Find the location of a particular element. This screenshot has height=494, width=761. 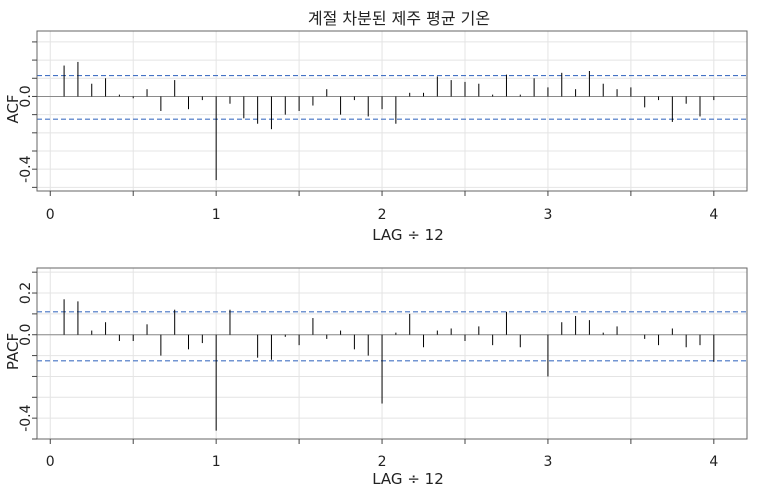

y-axis-label: ACF is located at coordinates (13, 108).